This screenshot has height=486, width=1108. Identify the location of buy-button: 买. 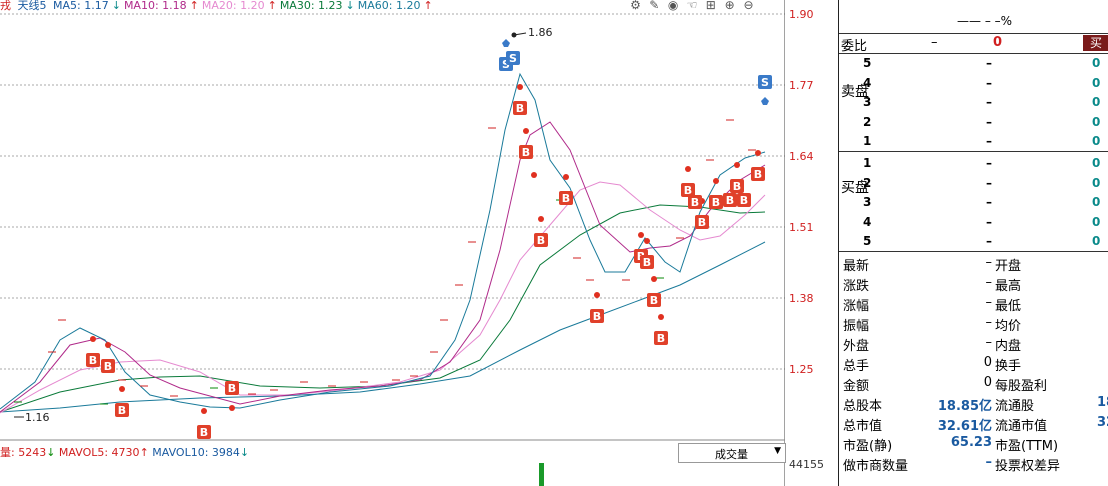
(1095, 43).